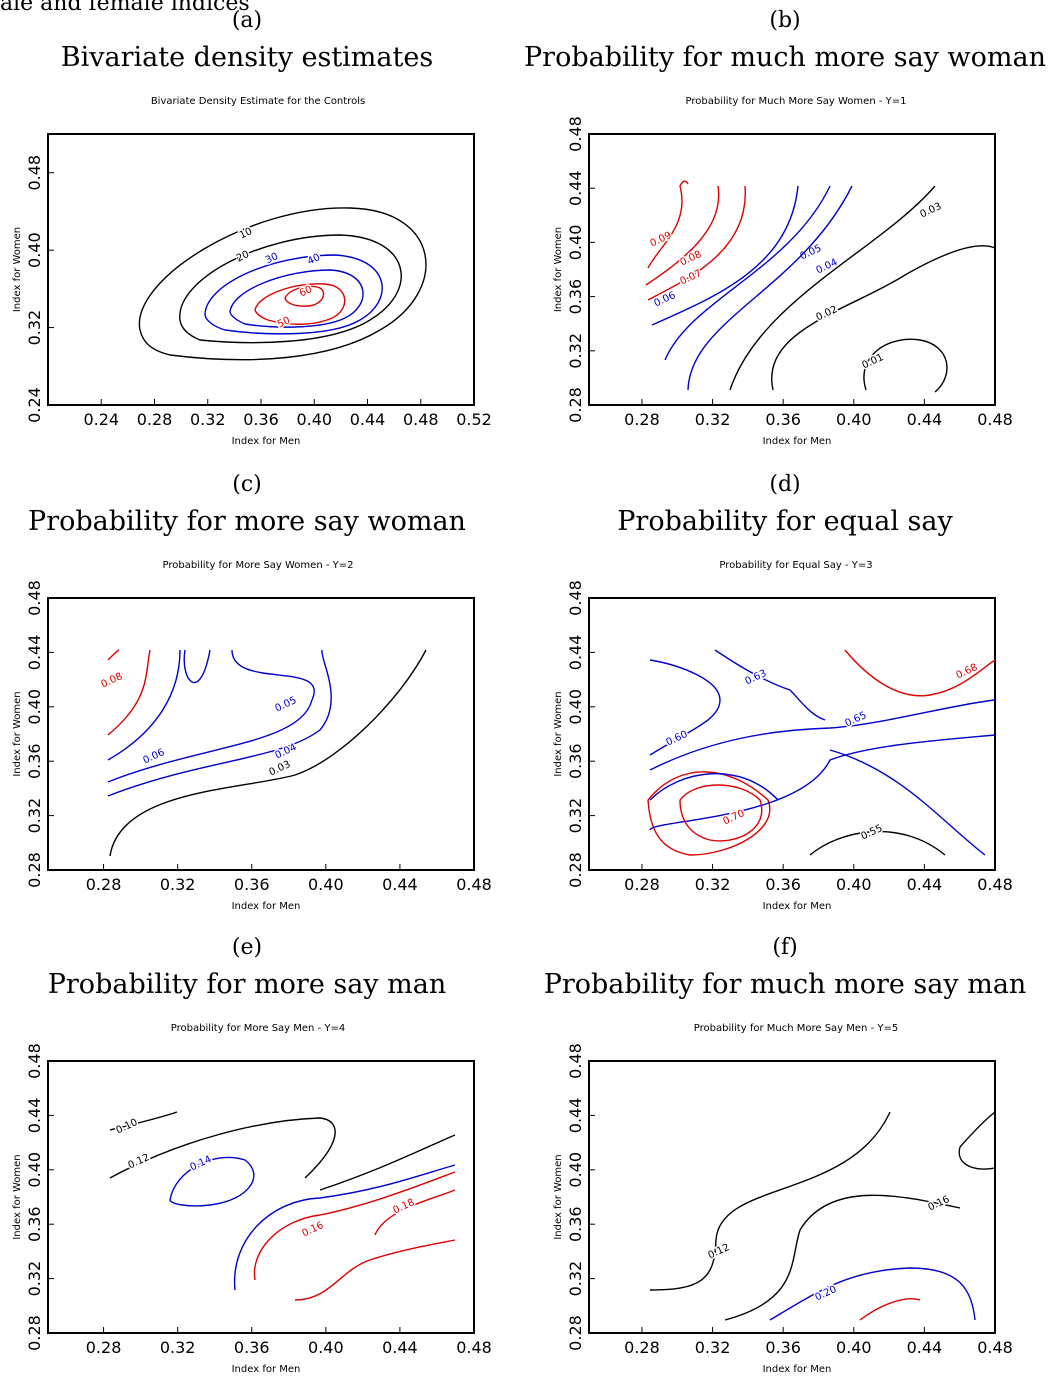 This screenshot has width=1048, height=1377. I want to click on contour-label: 0.10, so click(127, 1126).